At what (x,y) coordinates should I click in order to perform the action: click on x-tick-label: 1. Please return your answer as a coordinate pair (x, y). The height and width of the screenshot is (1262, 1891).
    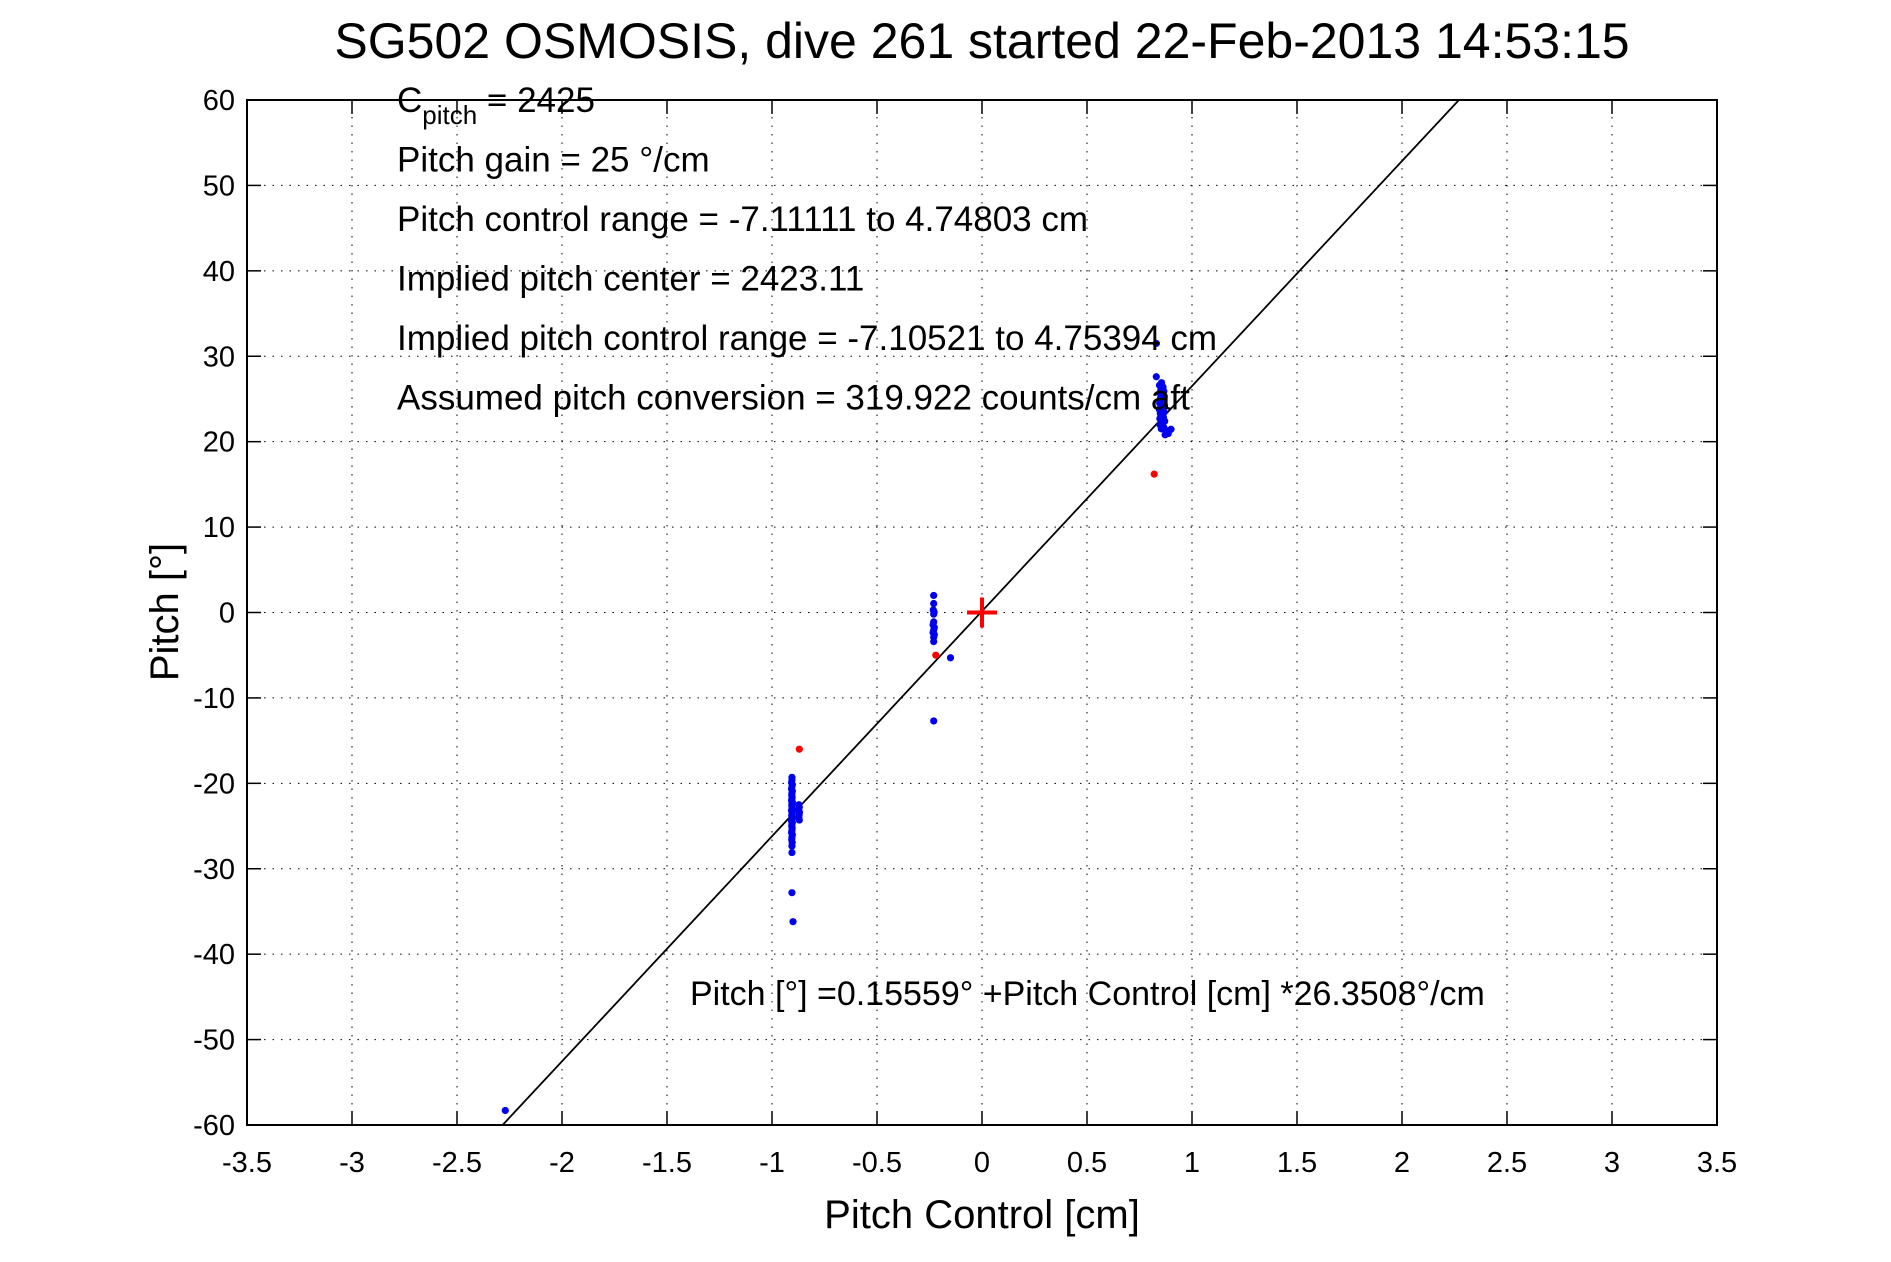
    Looking at the image, I should click on (1192, 1163).